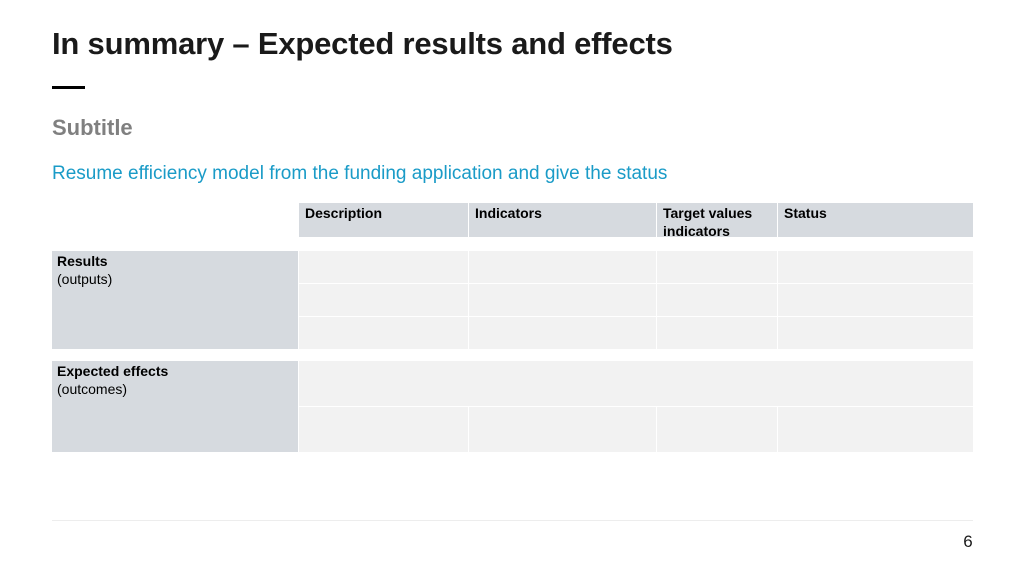  I want to click on header-description: Description, so click(383, 220).